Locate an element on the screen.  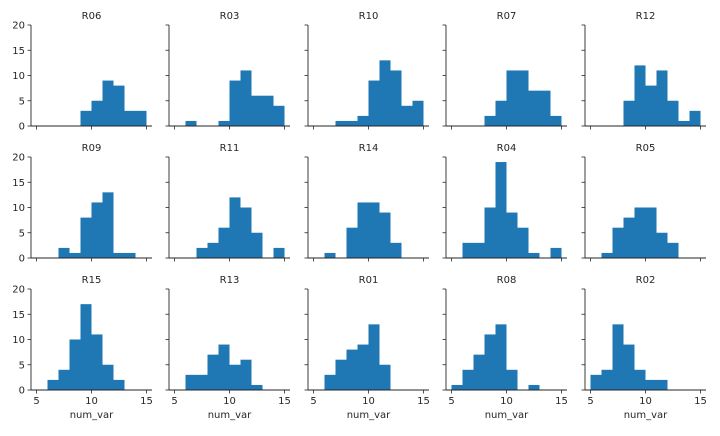
panel-title: R08 is located at coordinates (507, 280).